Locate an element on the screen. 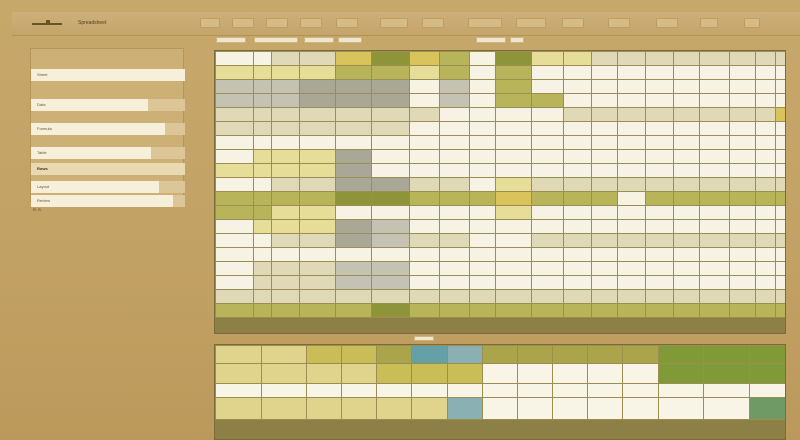  nav-item: Layout is located at coordinates (108, 187).